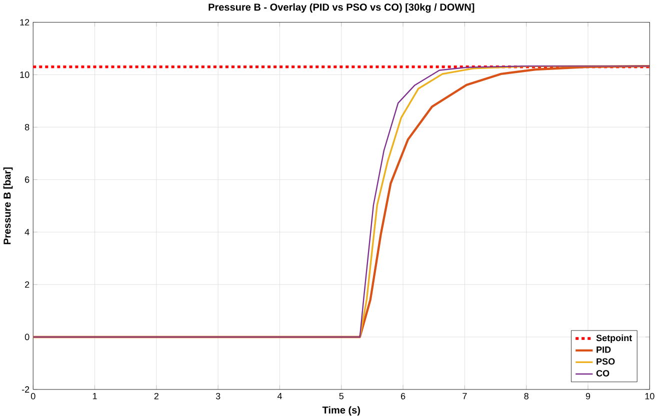  Describe the element at coordinates (605, 361) in the screenshot. I see `legend-label: PSO` at that location.